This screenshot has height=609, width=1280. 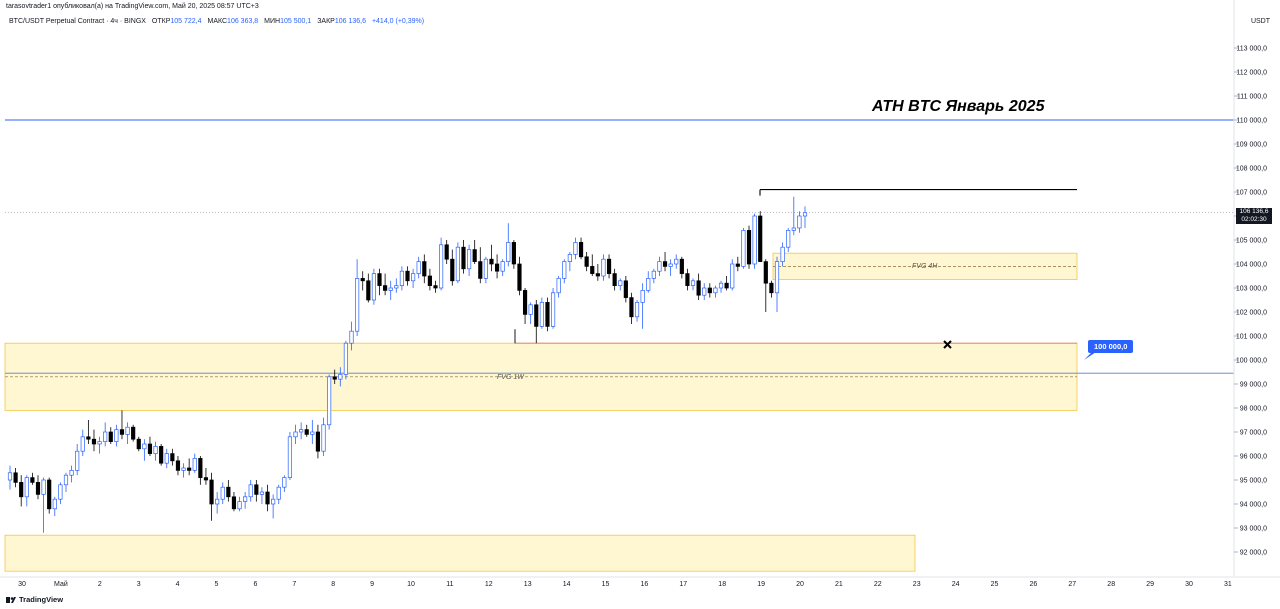 What do you see at coordinates (372, 584) in the screenshot?
I see `x-tick-label: 9` at bounding box center [372, 584].